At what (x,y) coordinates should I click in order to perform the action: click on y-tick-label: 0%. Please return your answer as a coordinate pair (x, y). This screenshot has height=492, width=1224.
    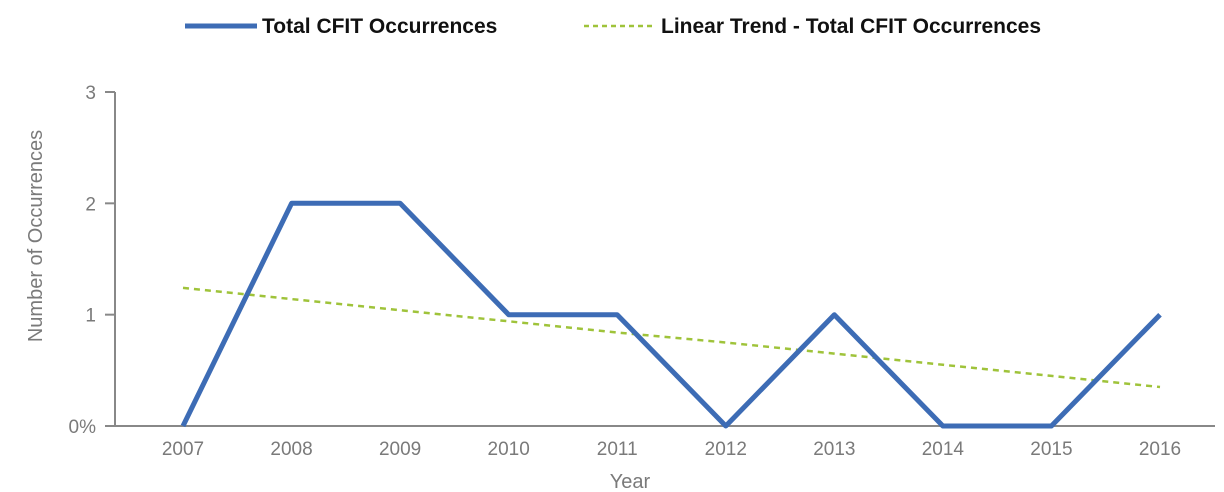
    Looking at the image, I should click on (83, 427).